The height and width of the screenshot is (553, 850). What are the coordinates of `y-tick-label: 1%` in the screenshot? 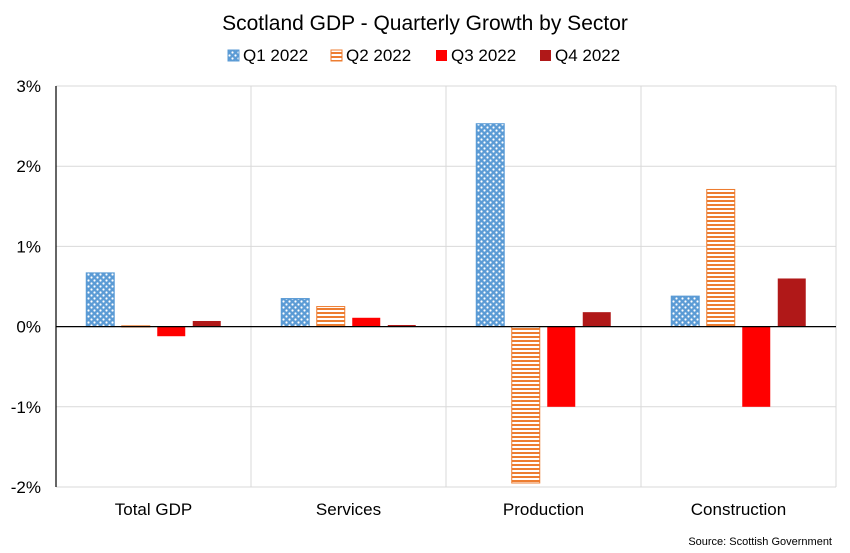 It's located at (28, 246).